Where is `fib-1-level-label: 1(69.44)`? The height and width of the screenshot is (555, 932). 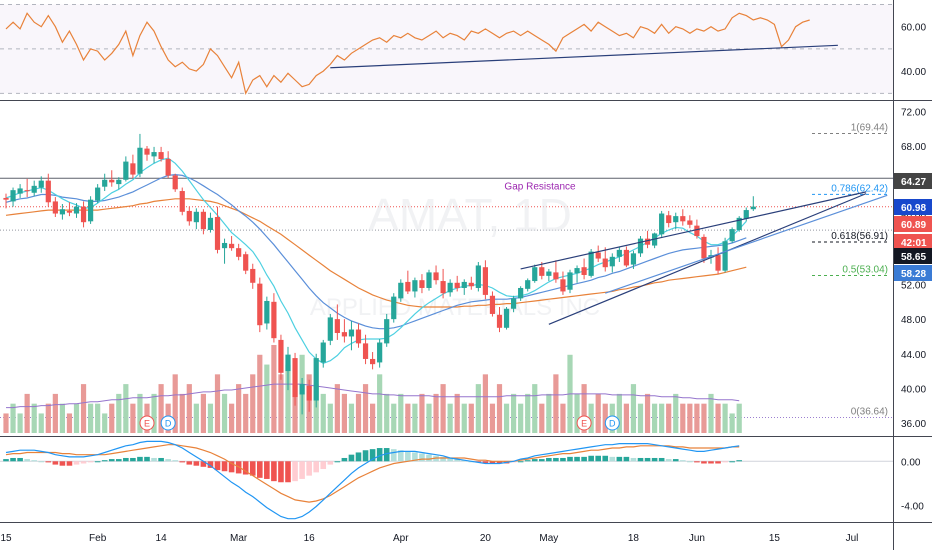
fib-1-level-label: 1(69.44) is located at coordinates (869, 128).